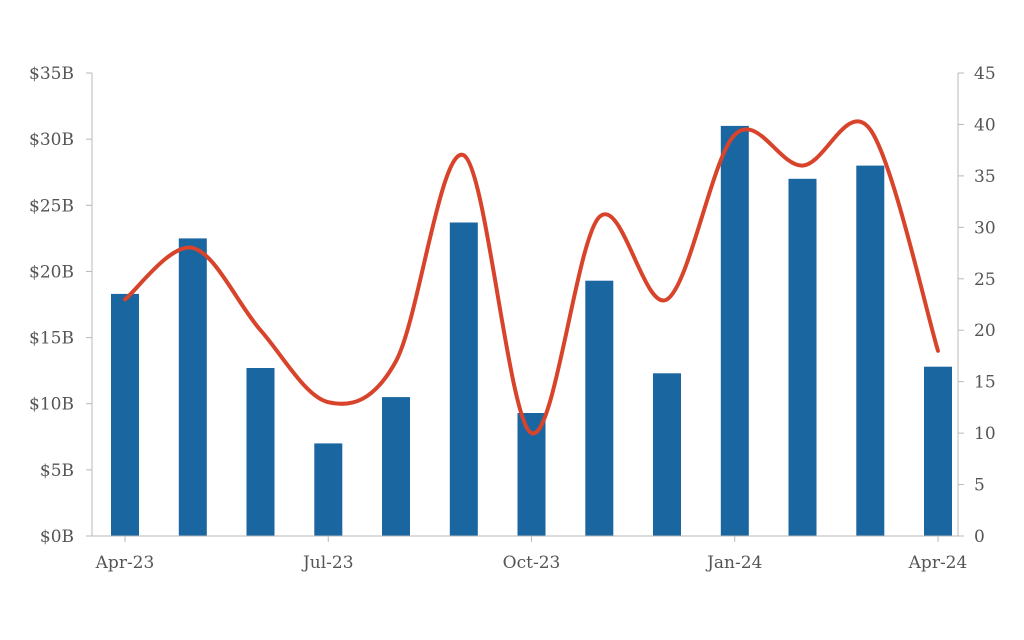 The height and width of the screenshot is (640, 1024). Describe the element at coordinates (51, 339) in the screenshot. I see `left-tick-label: $15B` at that location.